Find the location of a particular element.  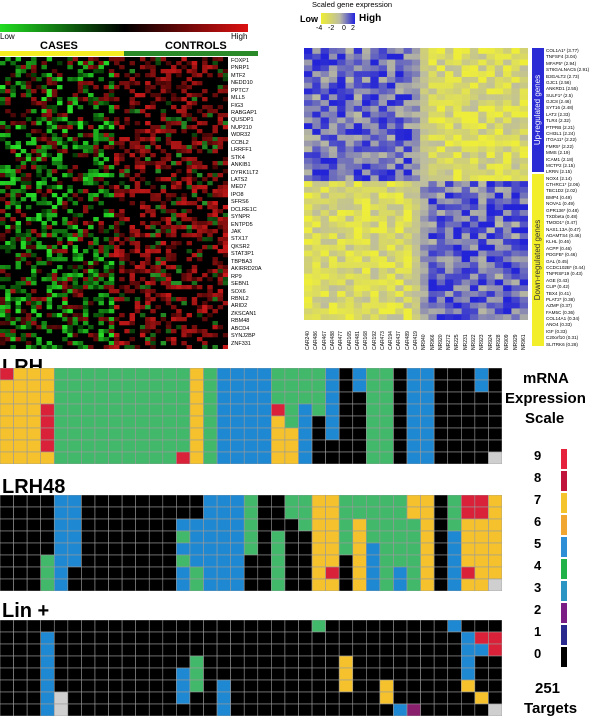

down-gene-label: FAM5C (0.36) is located at coordinates (560, 312).